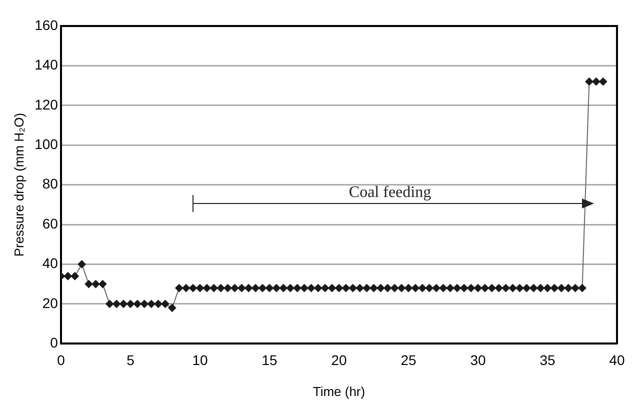 The image size is (643, 412). Describe the element at coordinates (390, 193) in the screenshot. I see `annotation: Coal feeding` at that location.